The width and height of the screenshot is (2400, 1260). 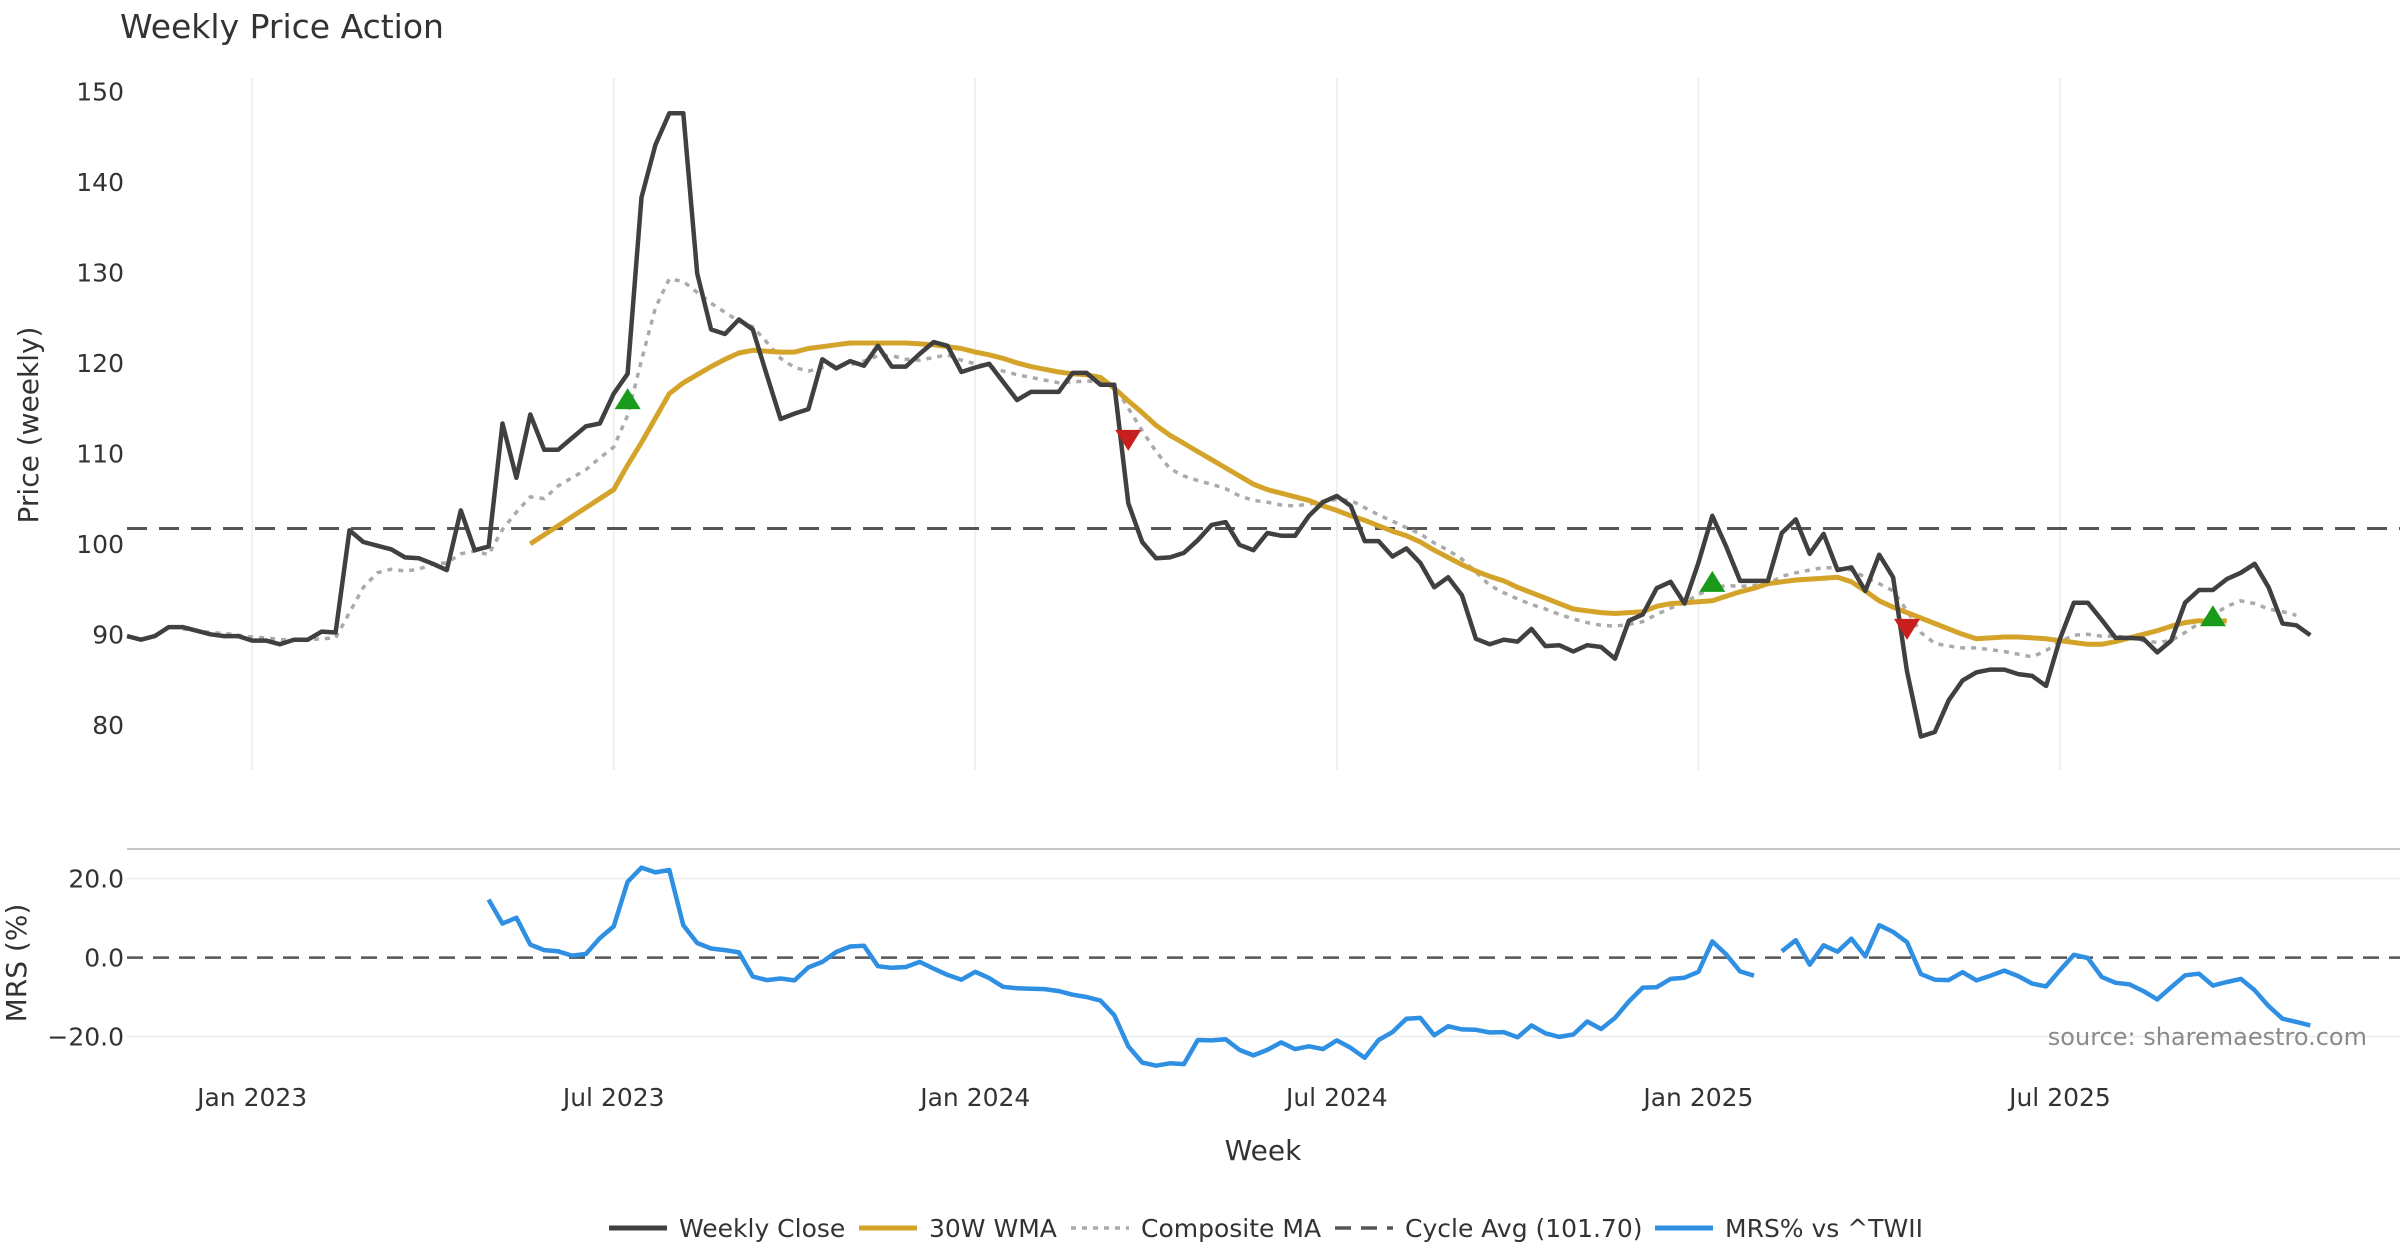 What do you see at coordinates (108, 725) in the screenshot?
I see `price-y-tick-0: 80` at bounding box center [108, 725].